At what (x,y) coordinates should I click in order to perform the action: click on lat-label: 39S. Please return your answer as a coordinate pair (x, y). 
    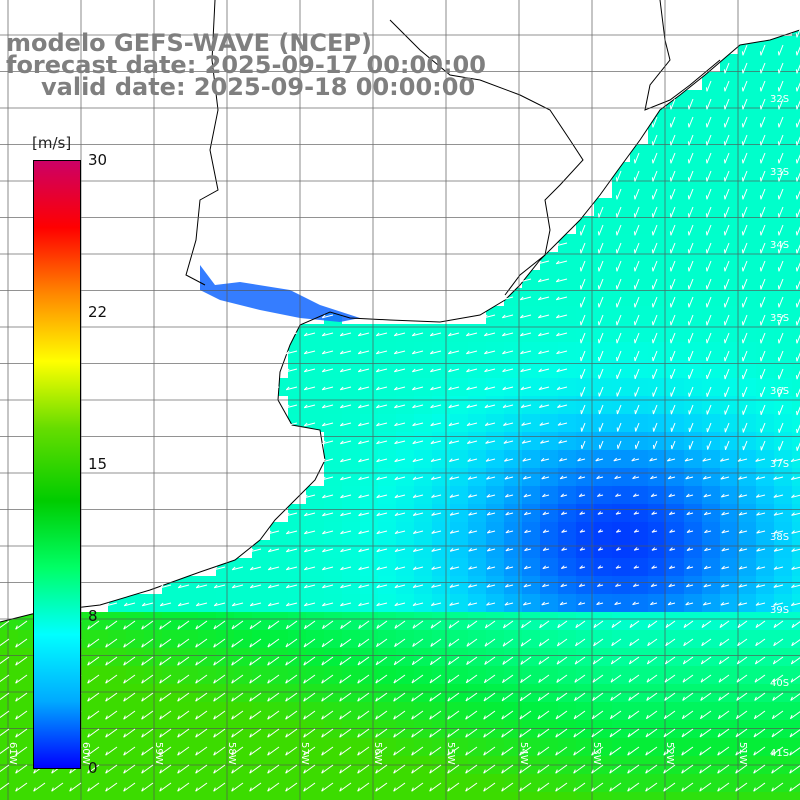
    Looking at the image, I should click on (780, 610).